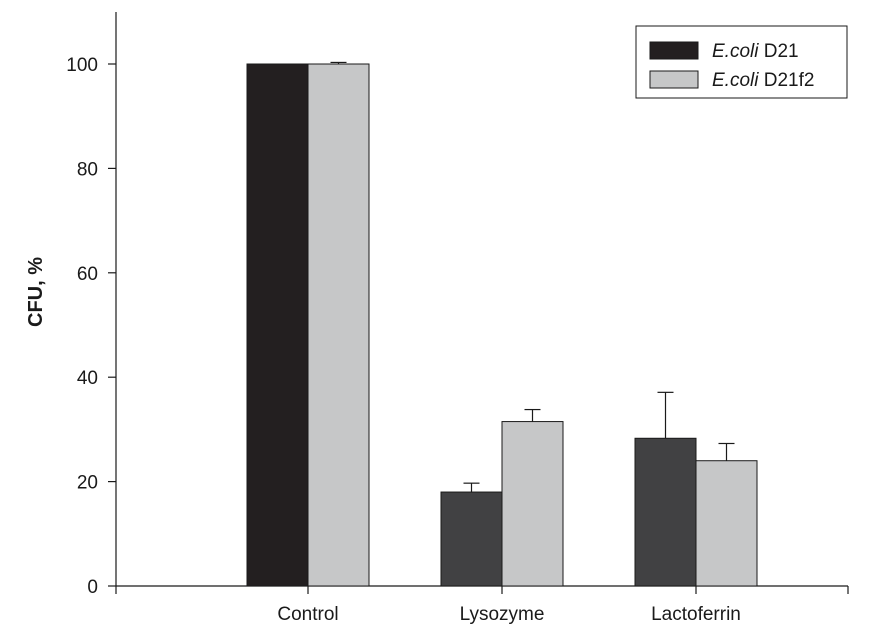  I want to click on legend: E.coli D21 E.coli D21f2, so click(741, 62).